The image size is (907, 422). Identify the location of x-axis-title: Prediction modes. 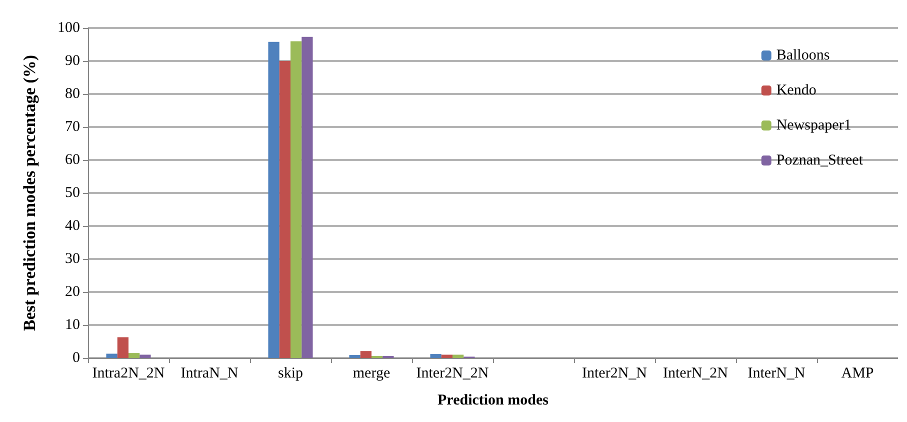
(493, 400).